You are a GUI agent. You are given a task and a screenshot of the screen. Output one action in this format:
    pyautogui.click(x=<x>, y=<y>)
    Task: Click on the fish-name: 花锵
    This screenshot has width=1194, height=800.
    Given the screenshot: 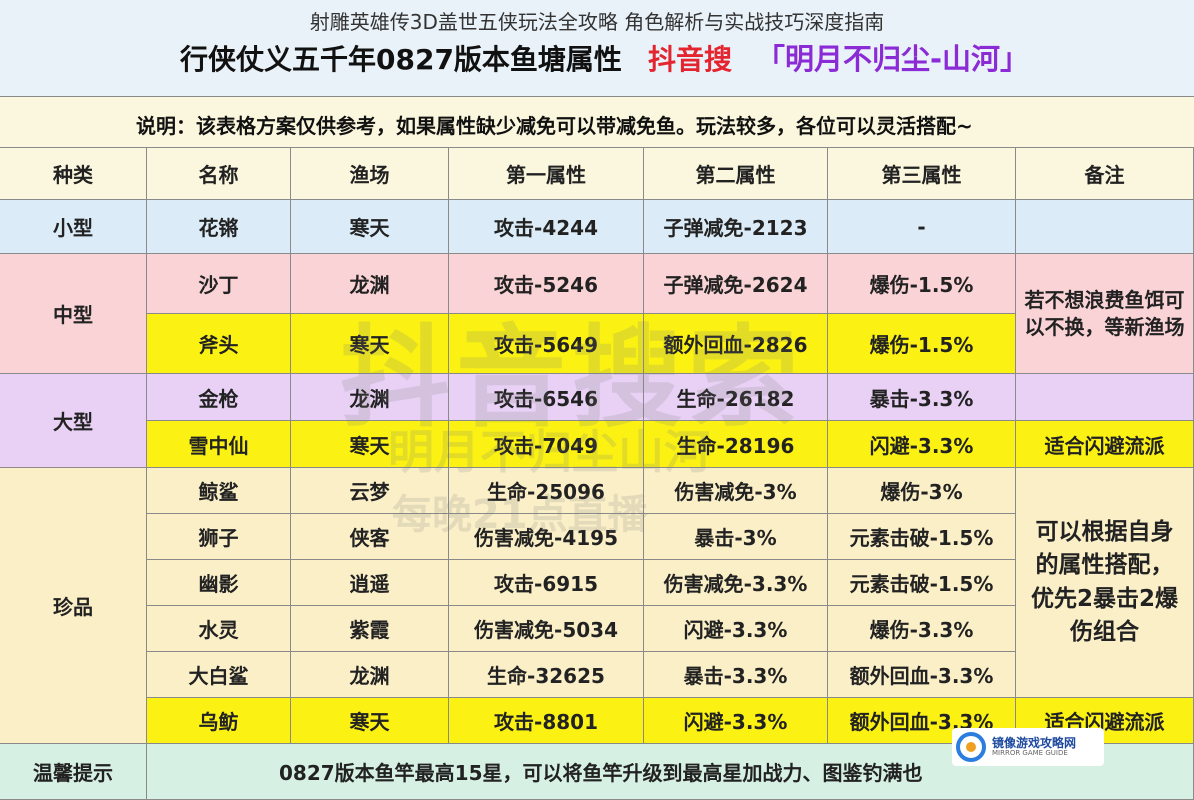 What is the action you would take?
    pyautogui.click(x=219, y=227)
    